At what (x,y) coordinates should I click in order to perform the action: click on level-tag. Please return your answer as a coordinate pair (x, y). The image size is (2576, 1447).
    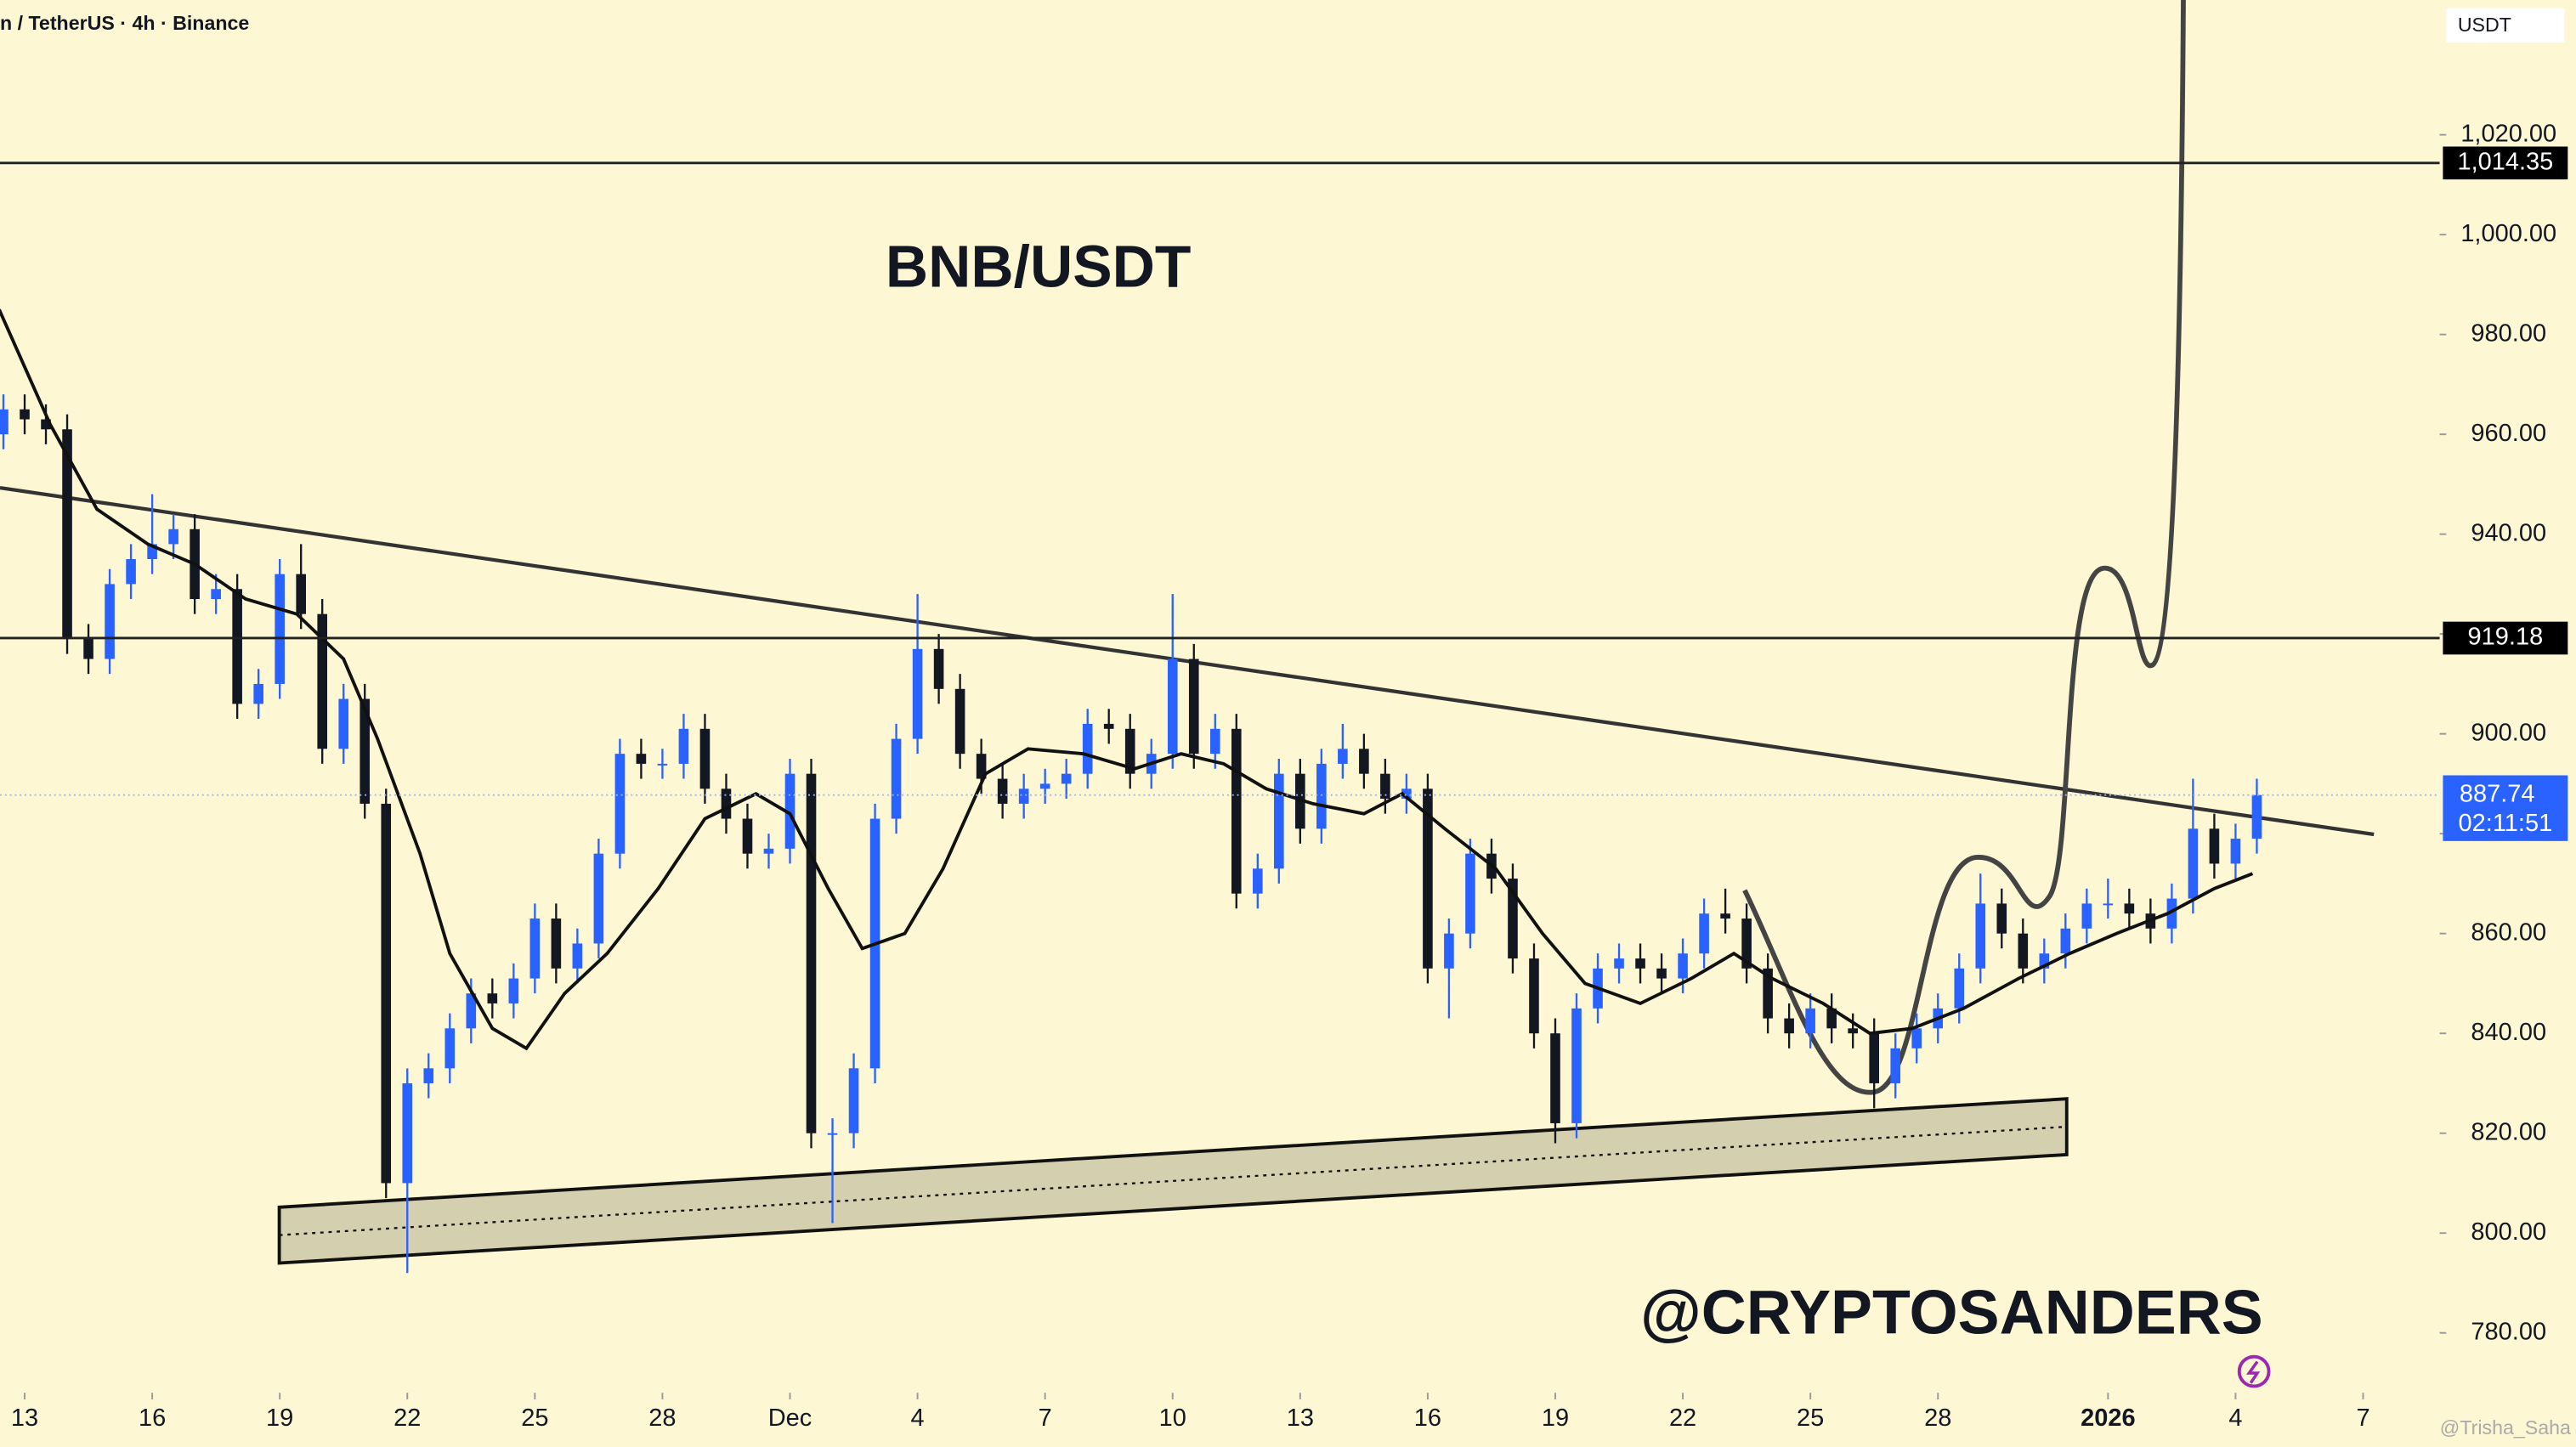
    Looking at the image, I should click on (2505, 163).